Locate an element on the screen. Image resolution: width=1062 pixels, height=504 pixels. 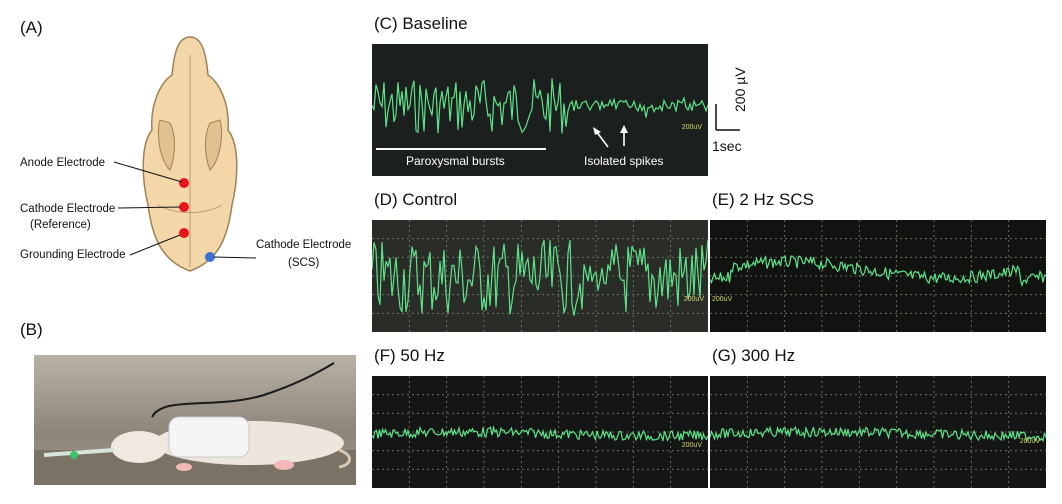
anesthesia-tube is located at coordinates (79, 452).